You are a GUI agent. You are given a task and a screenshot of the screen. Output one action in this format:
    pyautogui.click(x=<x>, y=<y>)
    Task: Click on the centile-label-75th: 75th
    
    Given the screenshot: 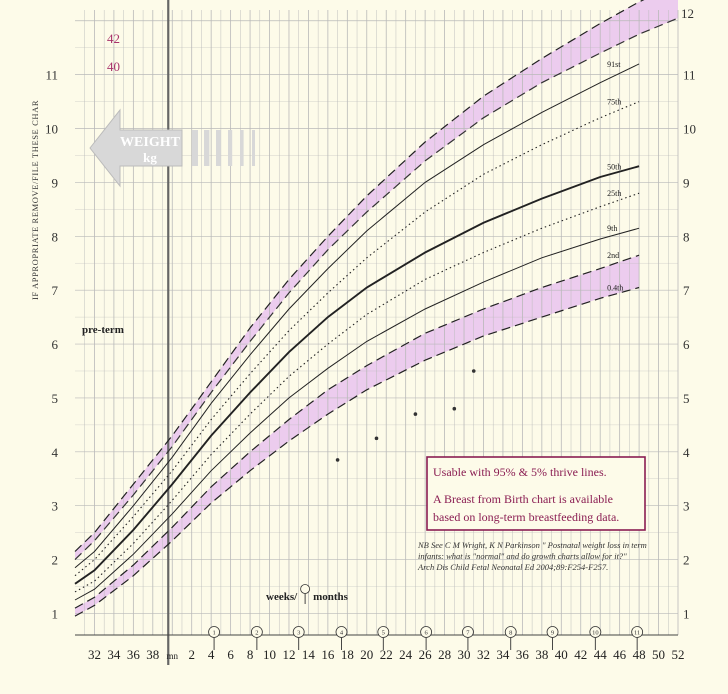 What is the action you would take?
    pyautogui.click(x=614, y=102)
    